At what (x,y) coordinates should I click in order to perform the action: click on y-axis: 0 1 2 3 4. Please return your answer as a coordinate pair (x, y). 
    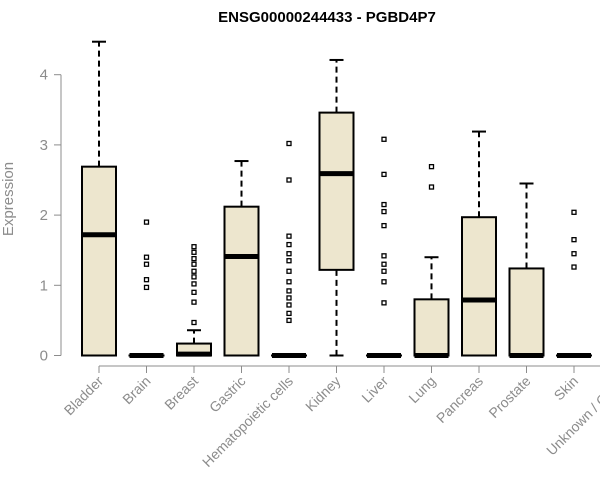
    Looking at the image, I should click on (51, 216).